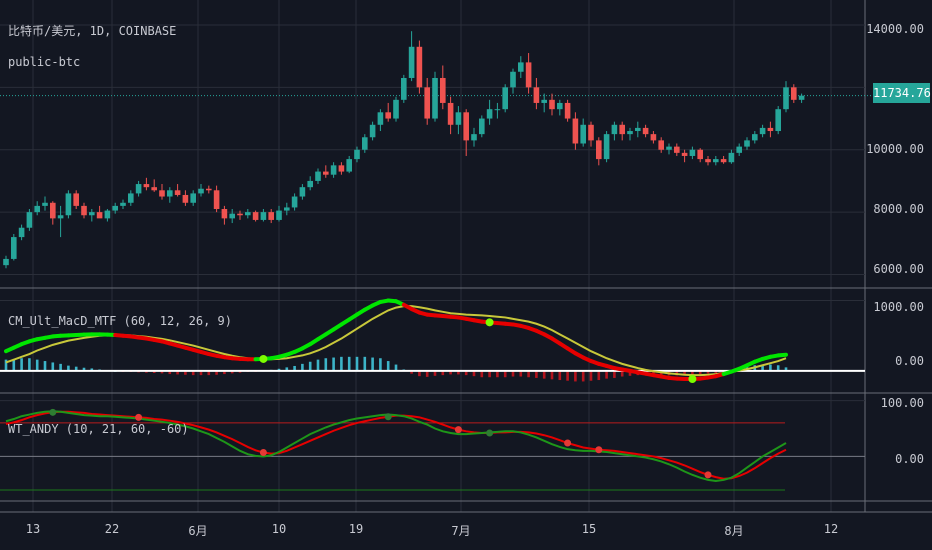 Image resolution: width=932 pixels, height=550 pixels. What do you see at coordinates (909, 361) in the screenshot?
I see `macd-tick: 0.00` at bounding box center [909, 361].